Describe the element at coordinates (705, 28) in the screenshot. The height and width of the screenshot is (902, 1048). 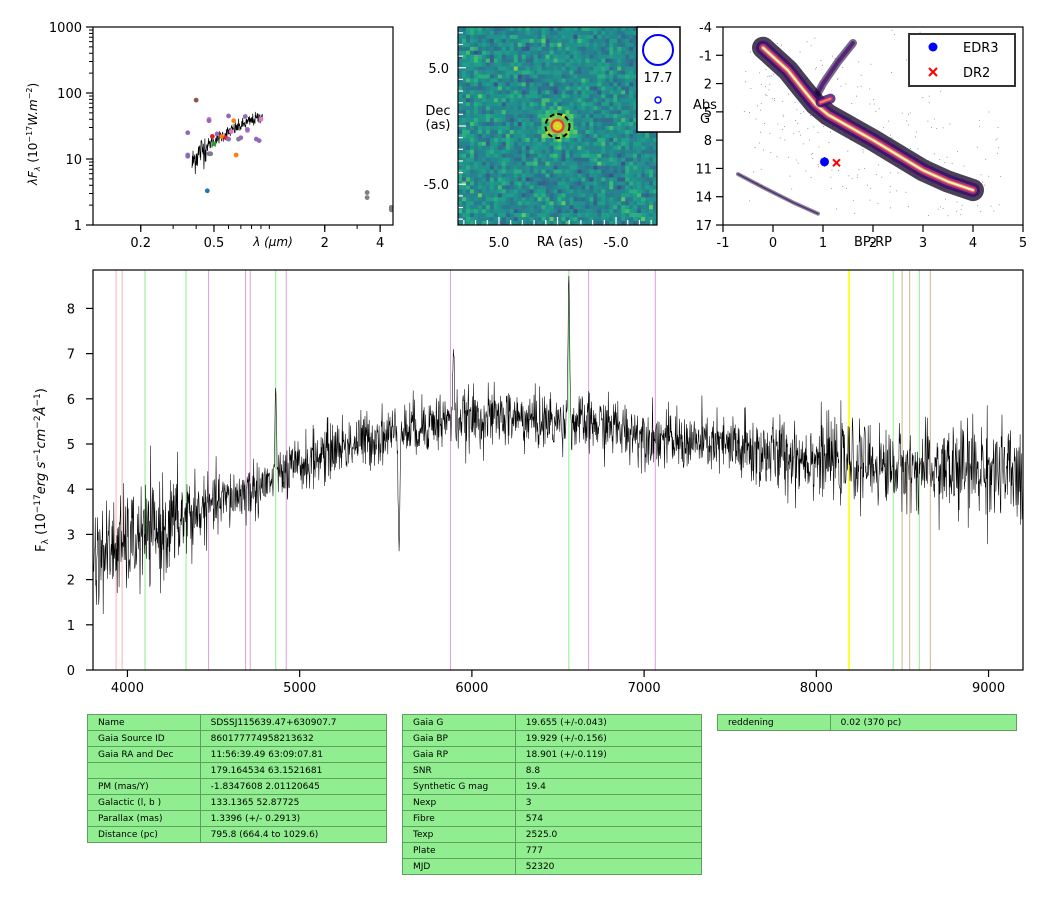
I see `hr-ytick-label: -4` at that location.